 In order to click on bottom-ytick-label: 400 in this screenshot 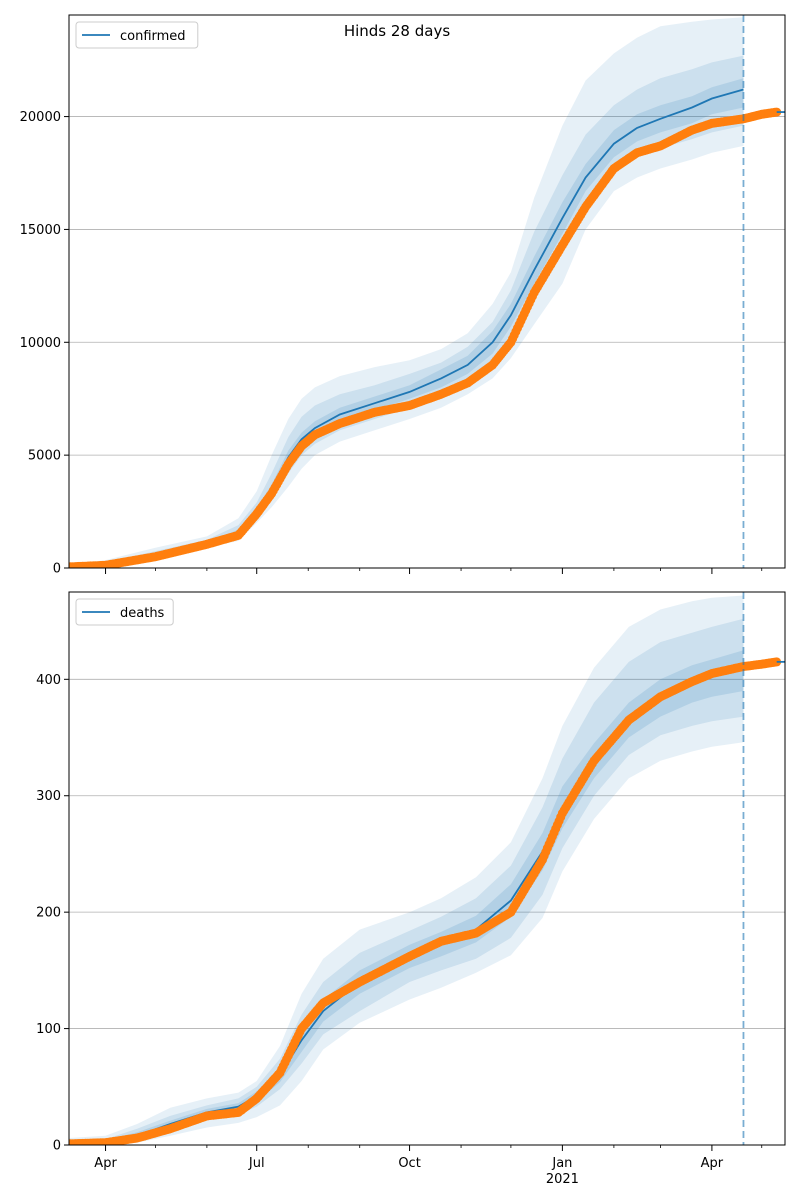, I will do `click(48, 680)`.